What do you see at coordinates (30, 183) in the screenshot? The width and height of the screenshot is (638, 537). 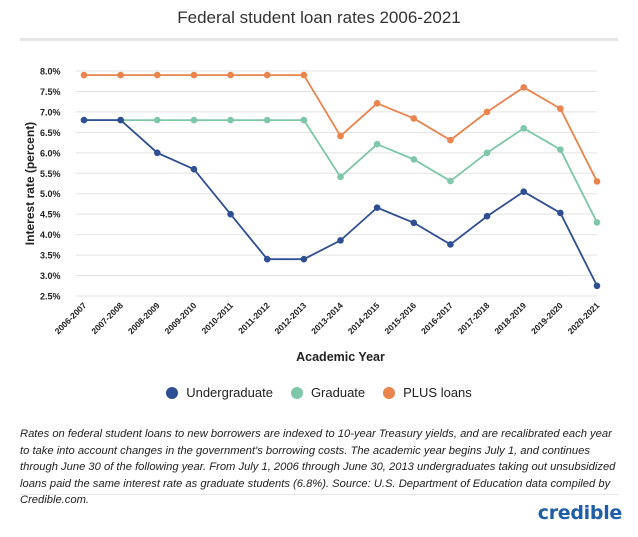 I see `y-axis-title: Interest rate (percent)` at bounding box center [30, 183].